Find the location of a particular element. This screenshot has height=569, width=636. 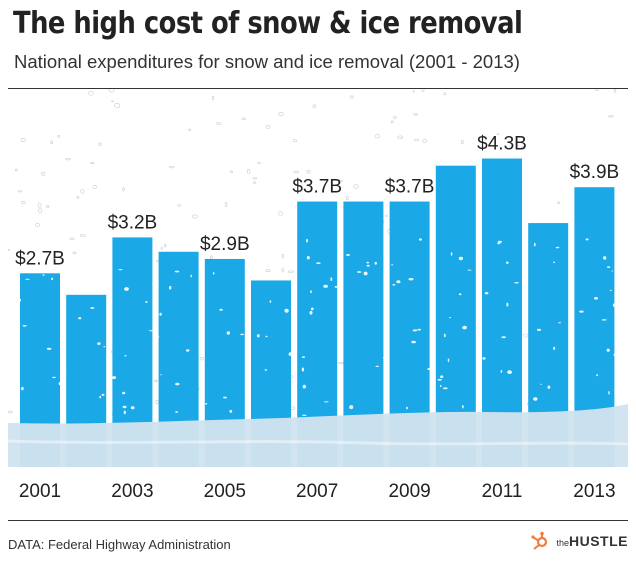

bottom-divider is located at coordinates (318, 520).